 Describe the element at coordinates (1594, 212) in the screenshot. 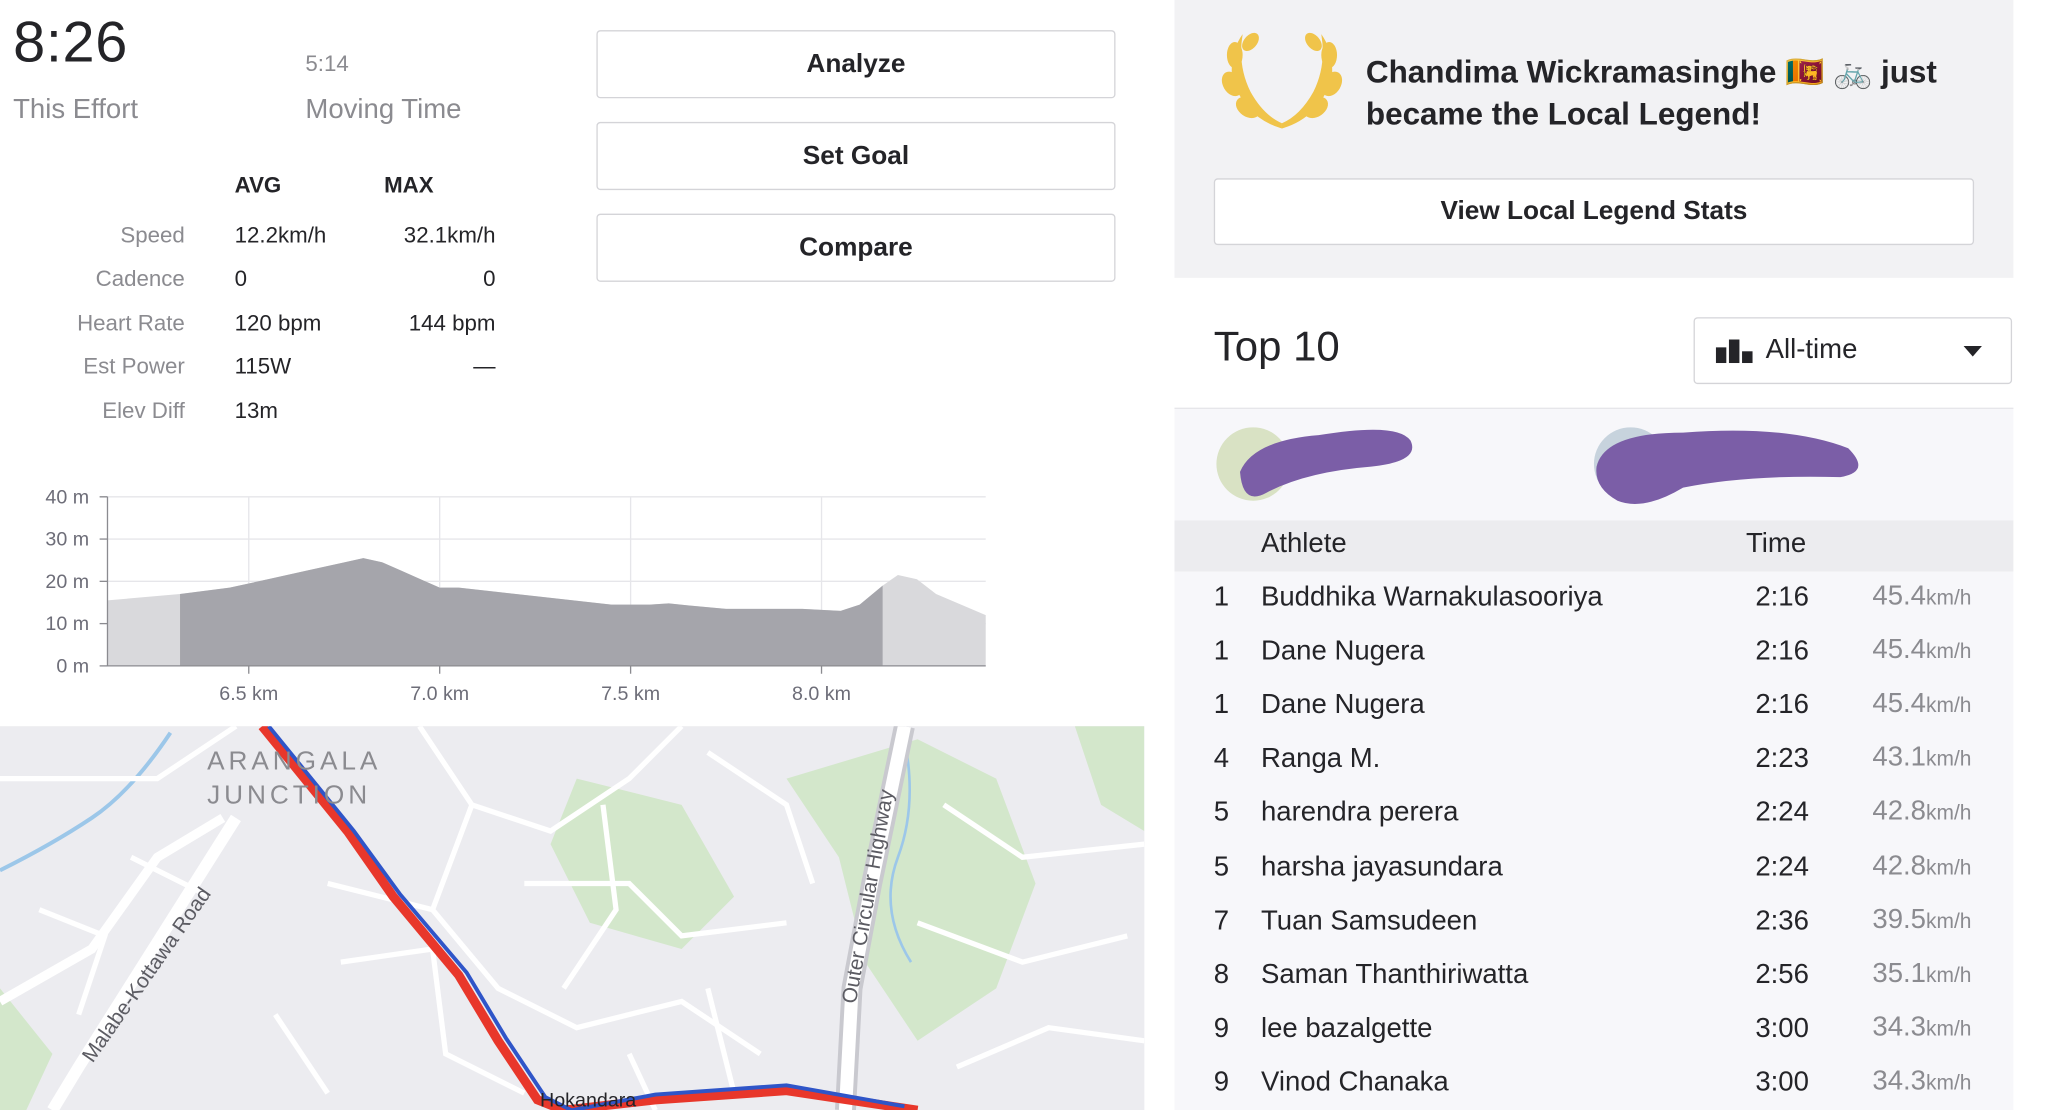

I see `view-local-legend-stats-button: View Local Legend Stats` at that location.